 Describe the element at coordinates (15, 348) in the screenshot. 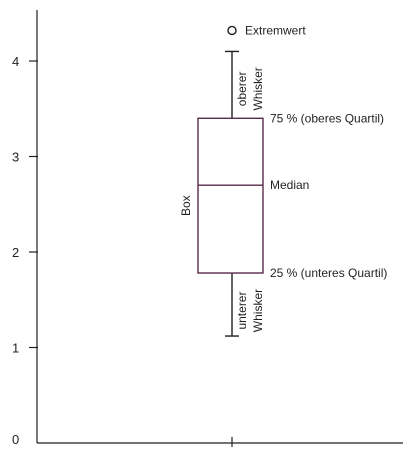

I see `y-tick-label: 1` at that location.